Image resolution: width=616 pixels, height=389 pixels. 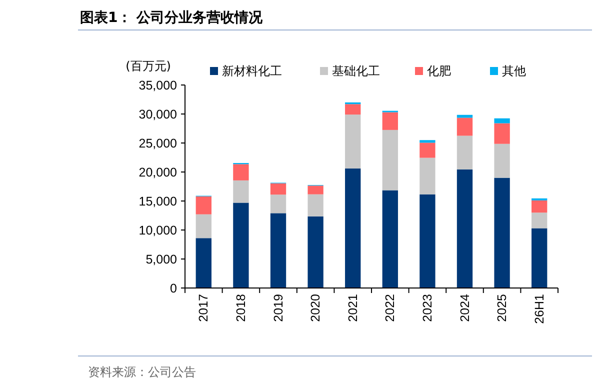 I want to click on y-tick-label: 30,000, so click(x=158, y=114).